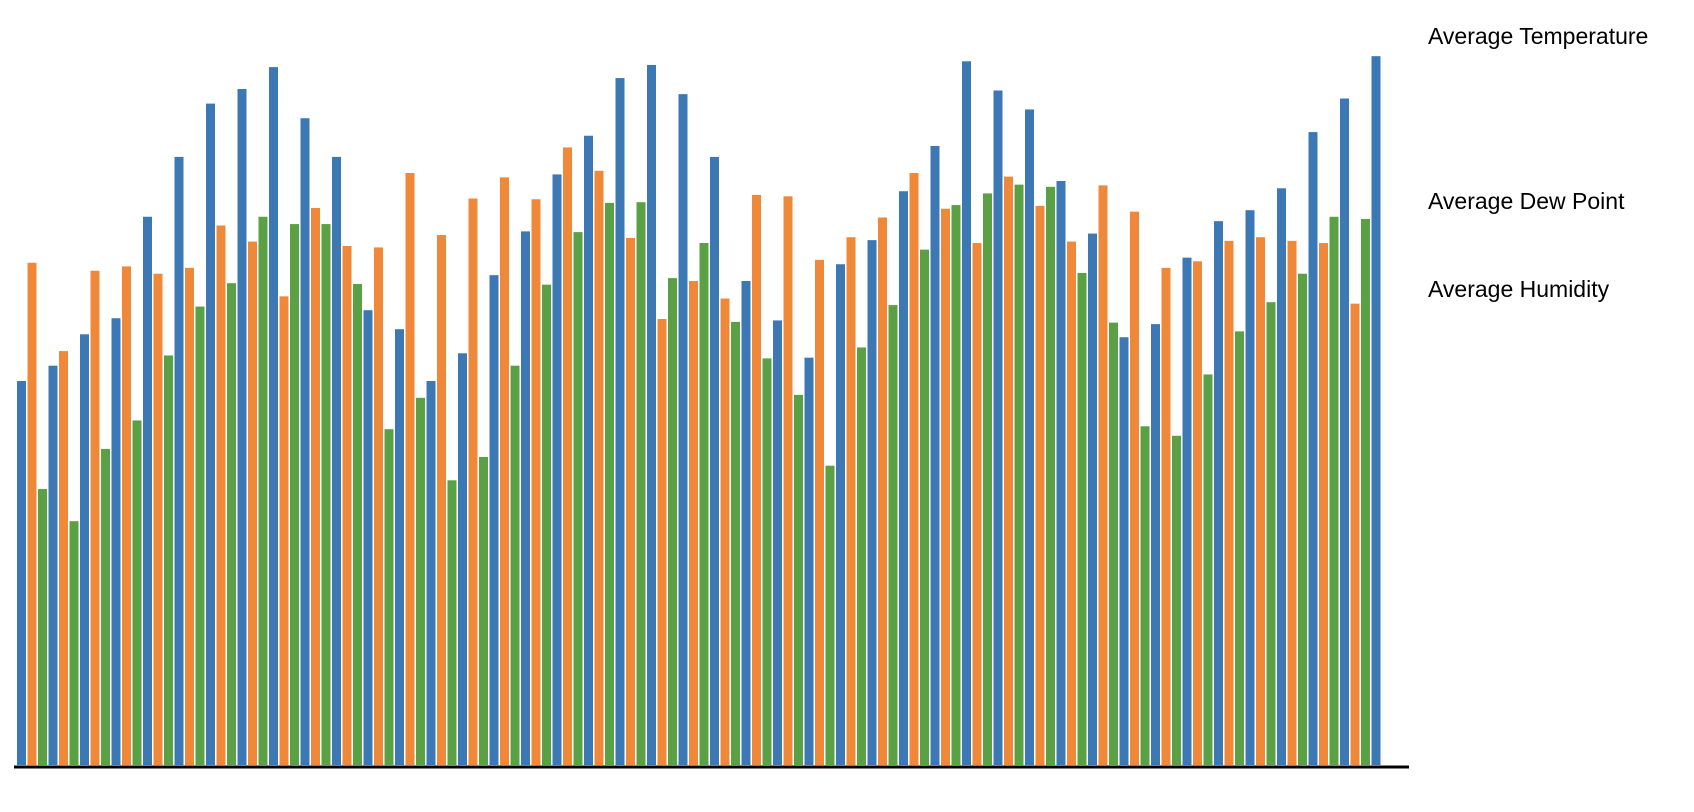  What do you see at coordinates (1538, 36) in the screenshot?
I see `legend-label-average-temperature: Average Temperature` at bounding box center [1538, 36].